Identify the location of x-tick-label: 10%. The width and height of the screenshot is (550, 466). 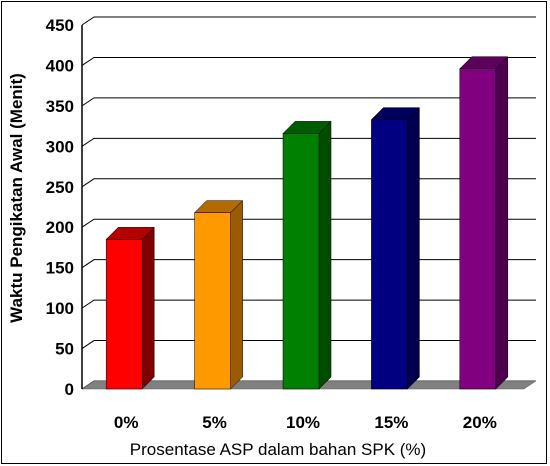
(303, 422).